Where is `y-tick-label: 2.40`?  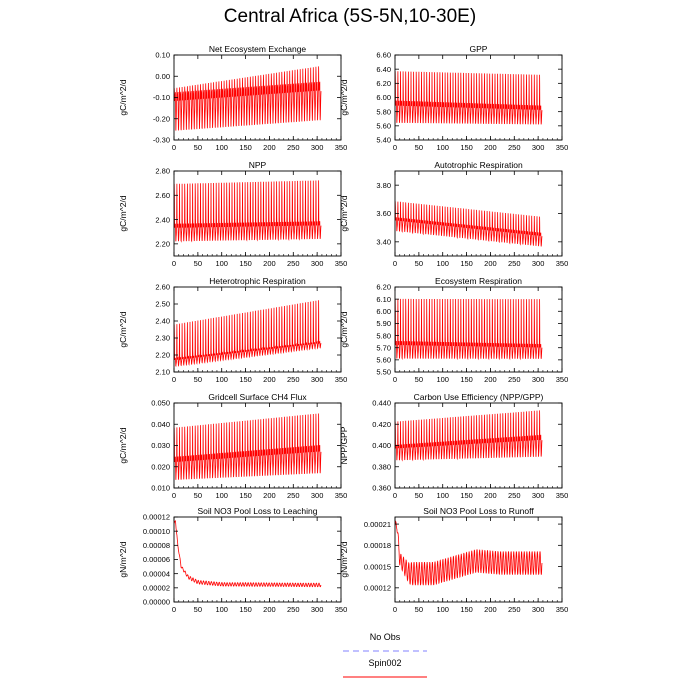 y-tick-label: 2.40 is located at coordinates (162, 321).